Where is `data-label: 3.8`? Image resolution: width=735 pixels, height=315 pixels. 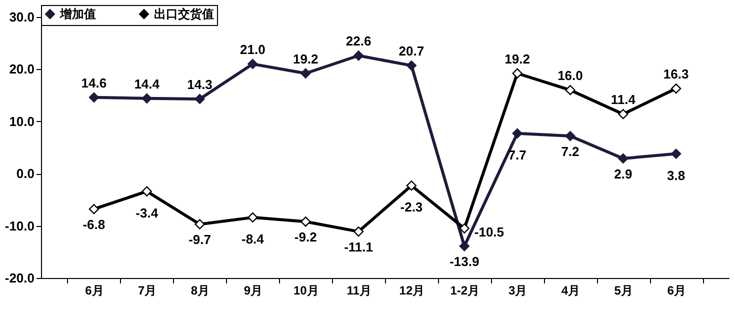 data-label: 3.8 is located at coordinates (676, 175).